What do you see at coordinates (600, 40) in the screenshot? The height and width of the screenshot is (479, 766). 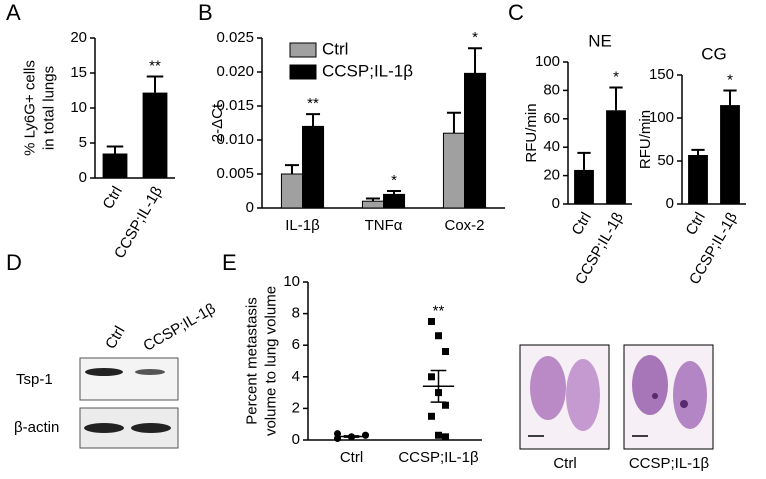 I see `chart-title: NE` at bounding box center [600, 40].